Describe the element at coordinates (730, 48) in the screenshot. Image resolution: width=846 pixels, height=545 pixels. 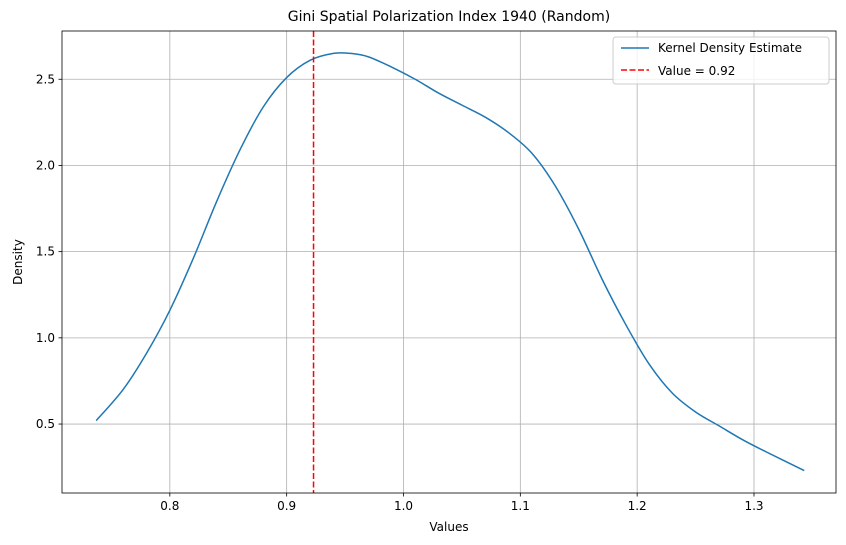
I see `legend-kde-label: Kernel Density Estimate` at that location.